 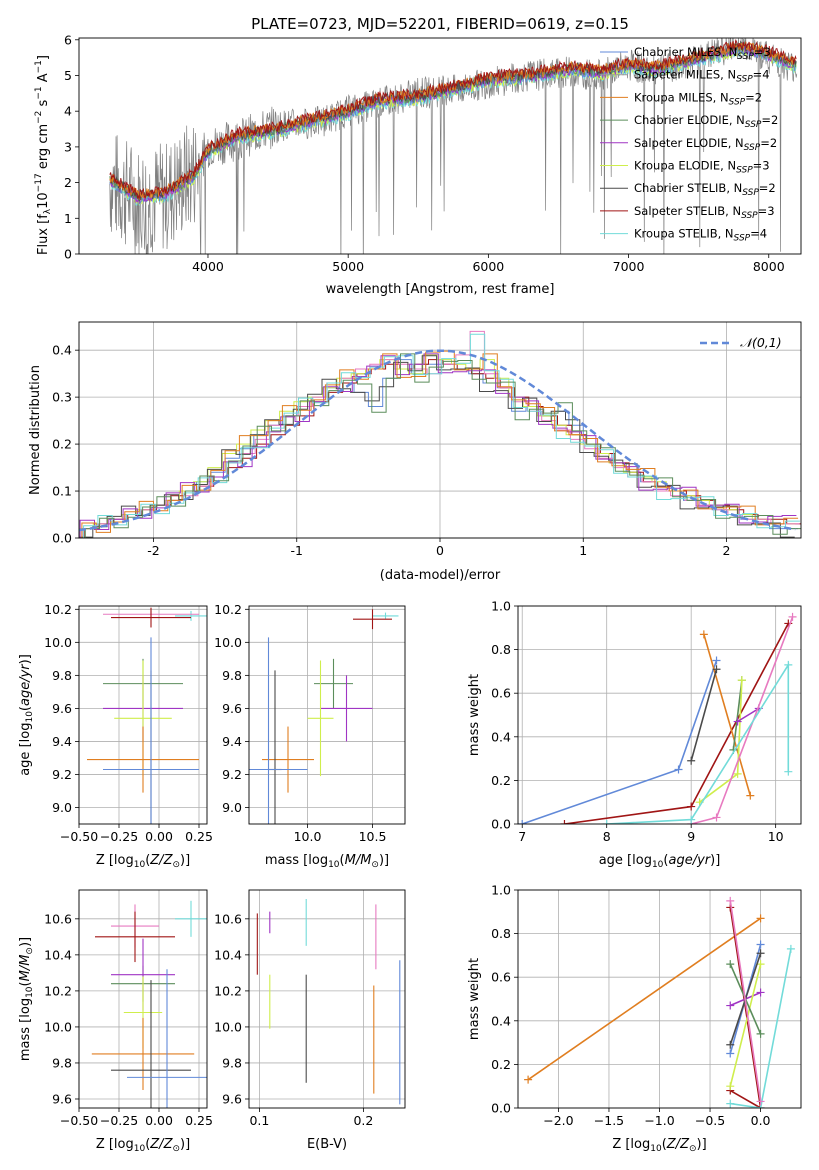 What do you see at coordinates (440, 289) in the screenshot?
I see `x-axis-label: wavelength [Angstrom, rest frame]` at bounding box center [440, 289].